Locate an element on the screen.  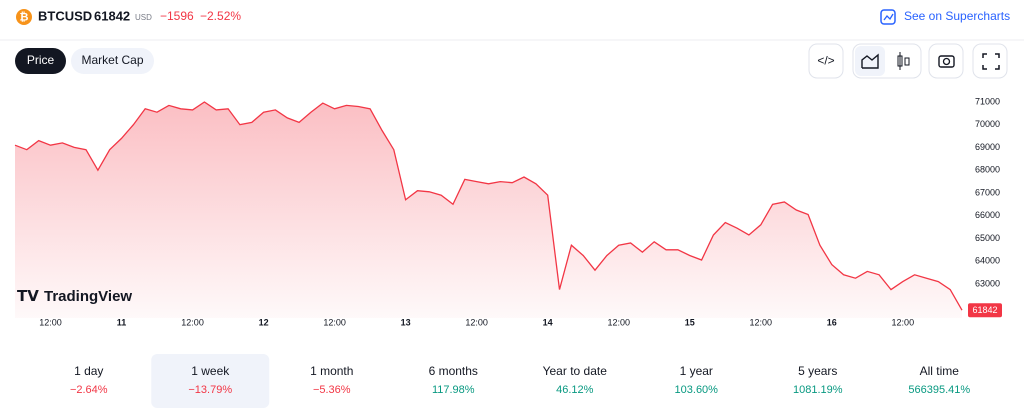
period-name: All time is located at coordinates (940, 371).